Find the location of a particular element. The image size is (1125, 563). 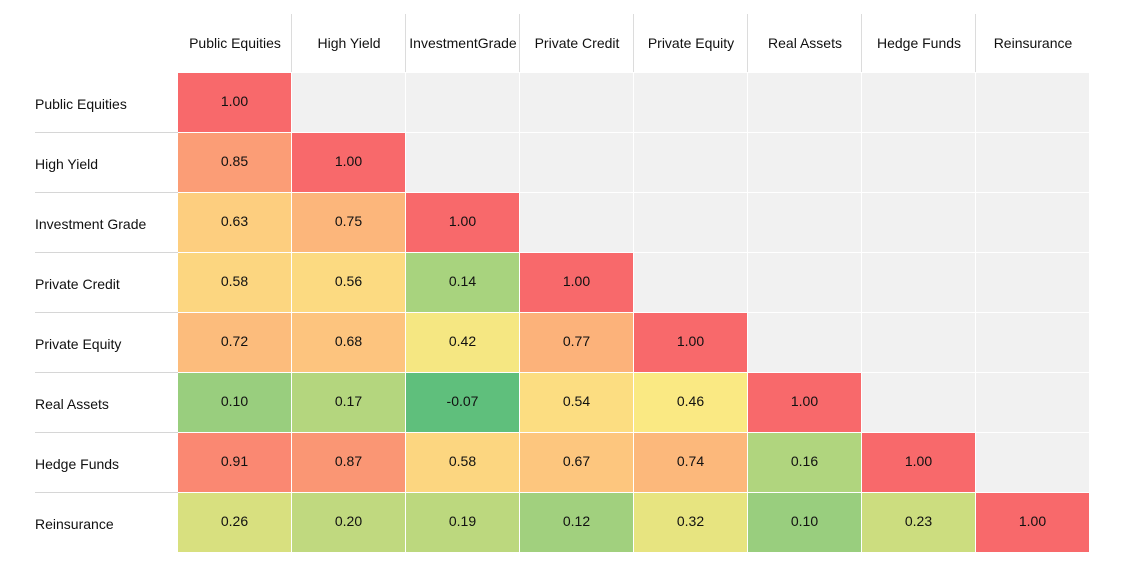

column-header: Reinsurance is located at coordinates (1033, 43).